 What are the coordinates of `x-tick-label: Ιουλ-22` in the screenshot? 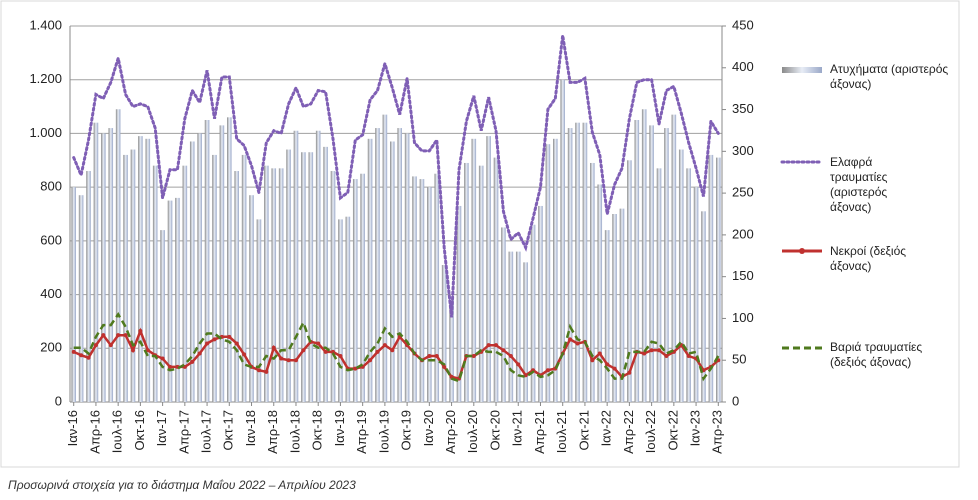 It's located at (650, 431).